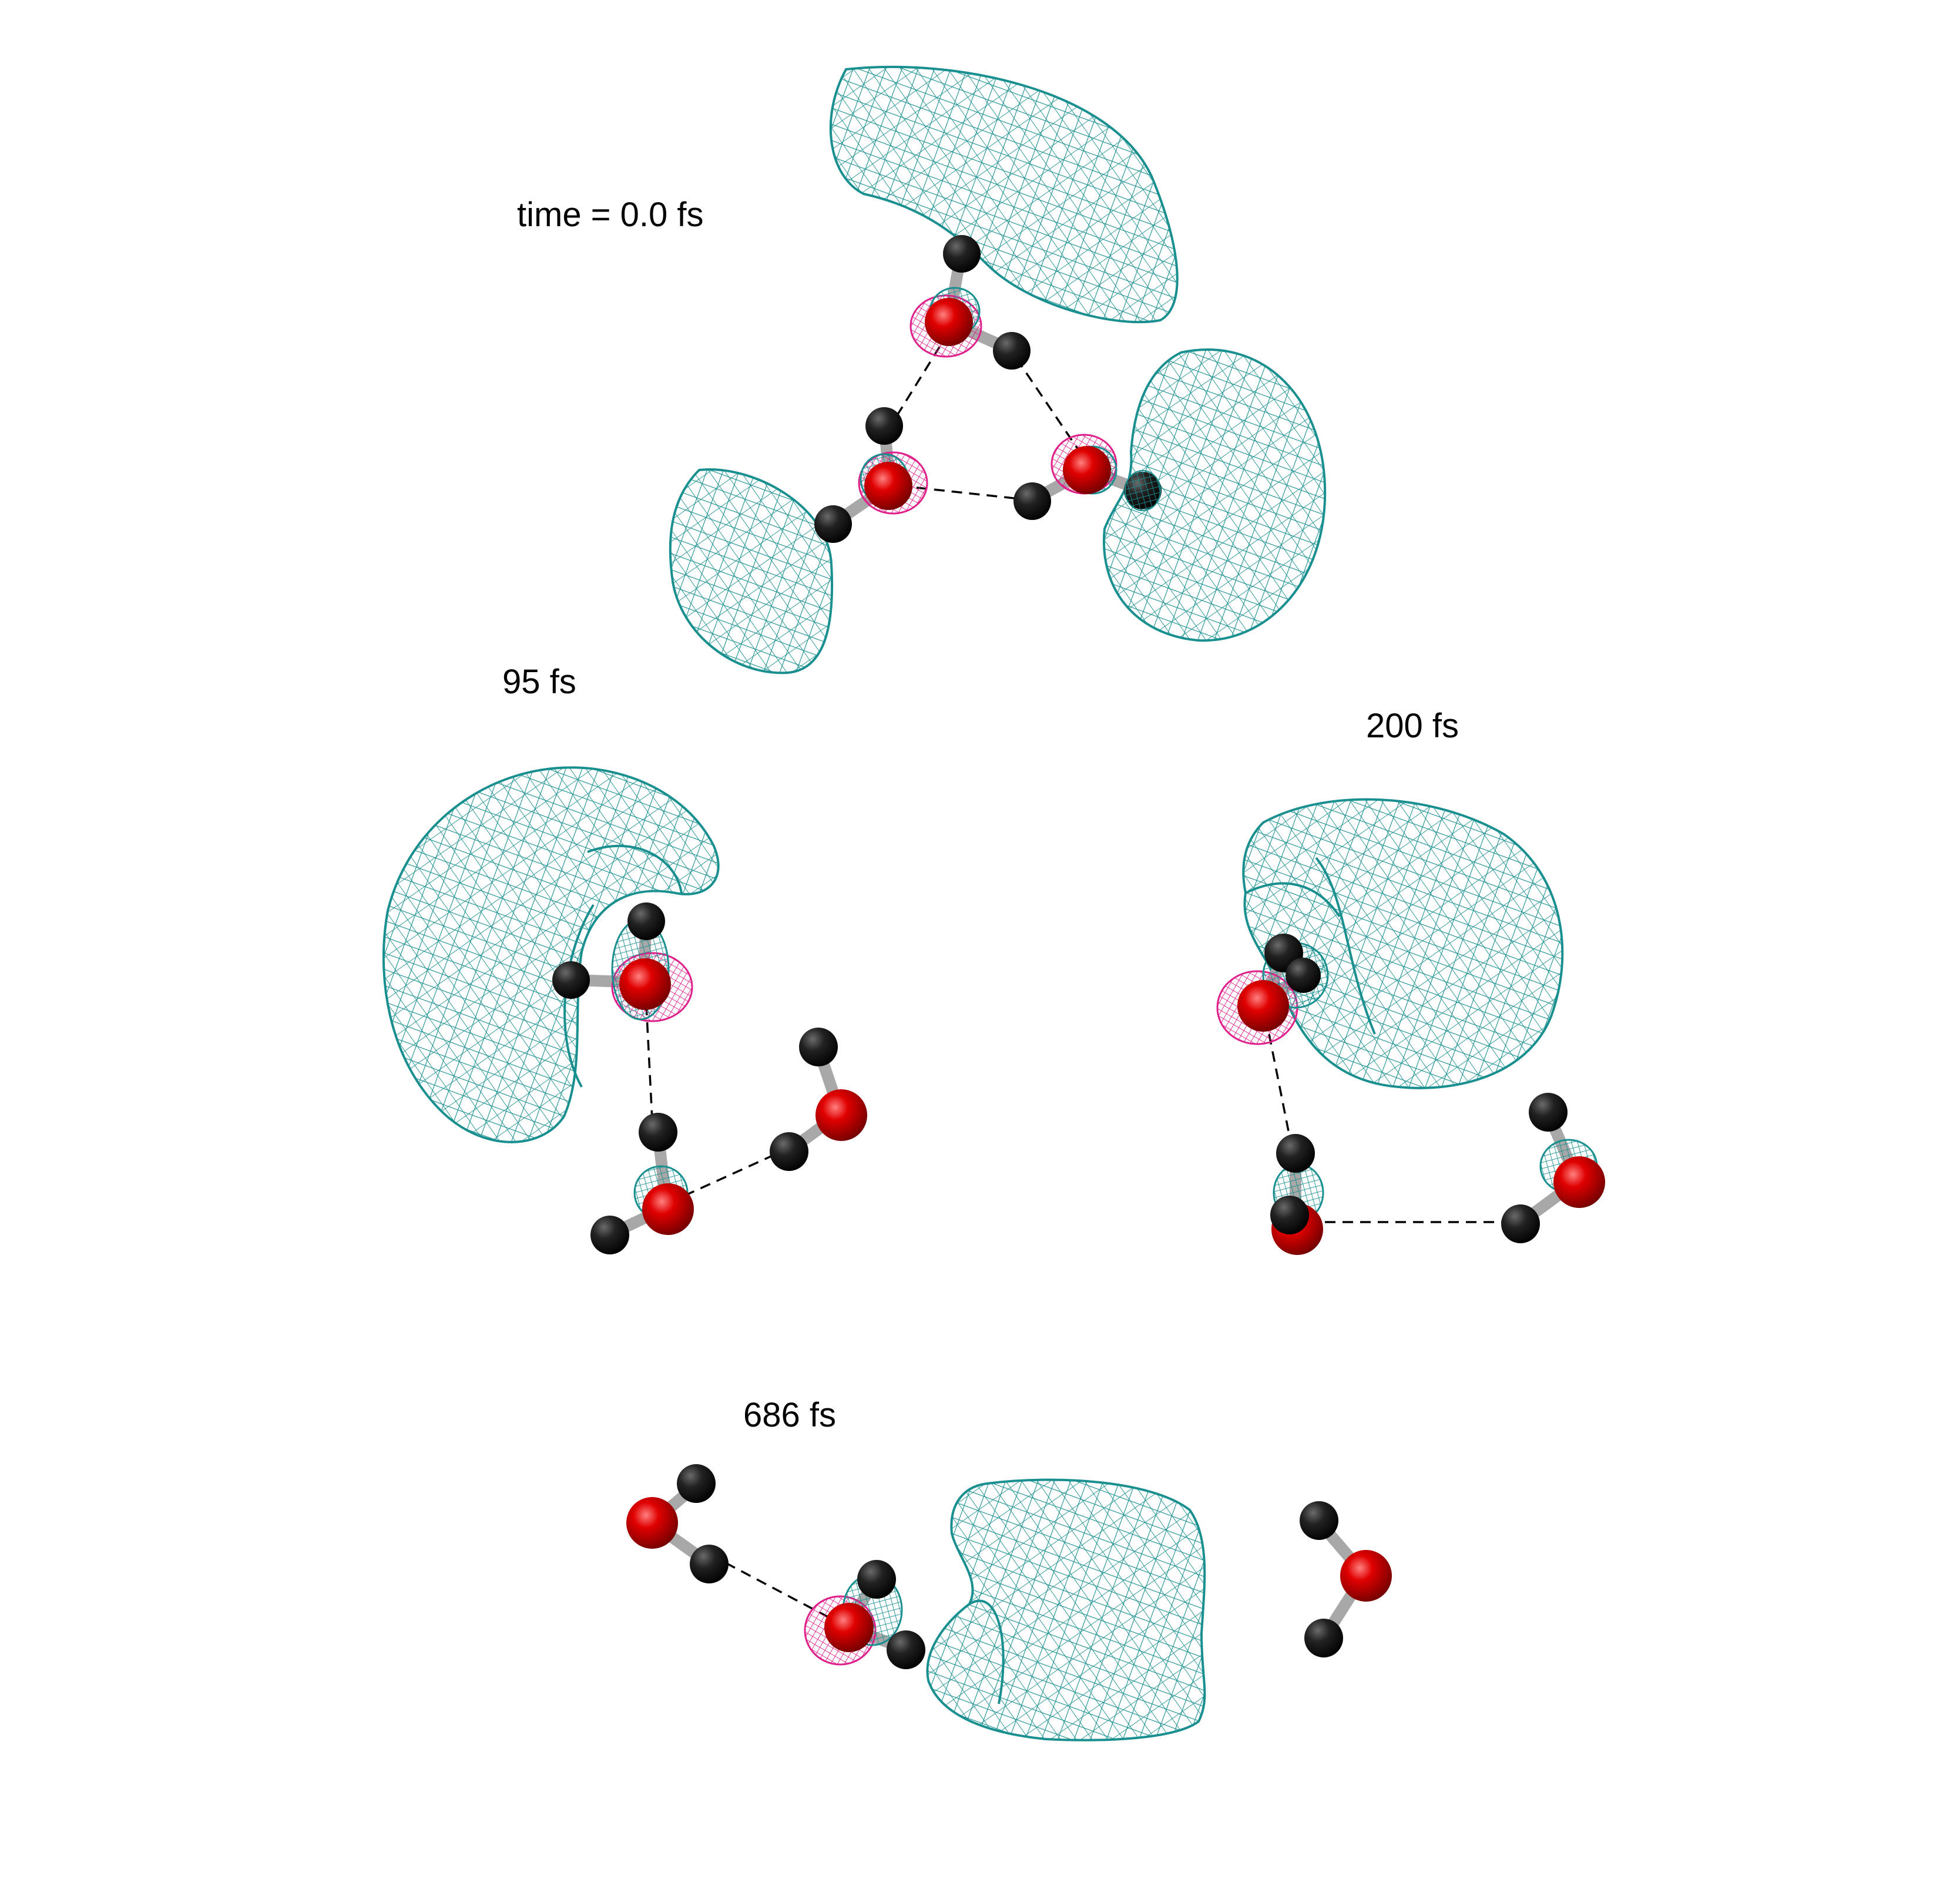  Describe the element at coordinates (789, 1415) in the screenshot. I see `snapshot-label-t686: 686 fs` at that location.